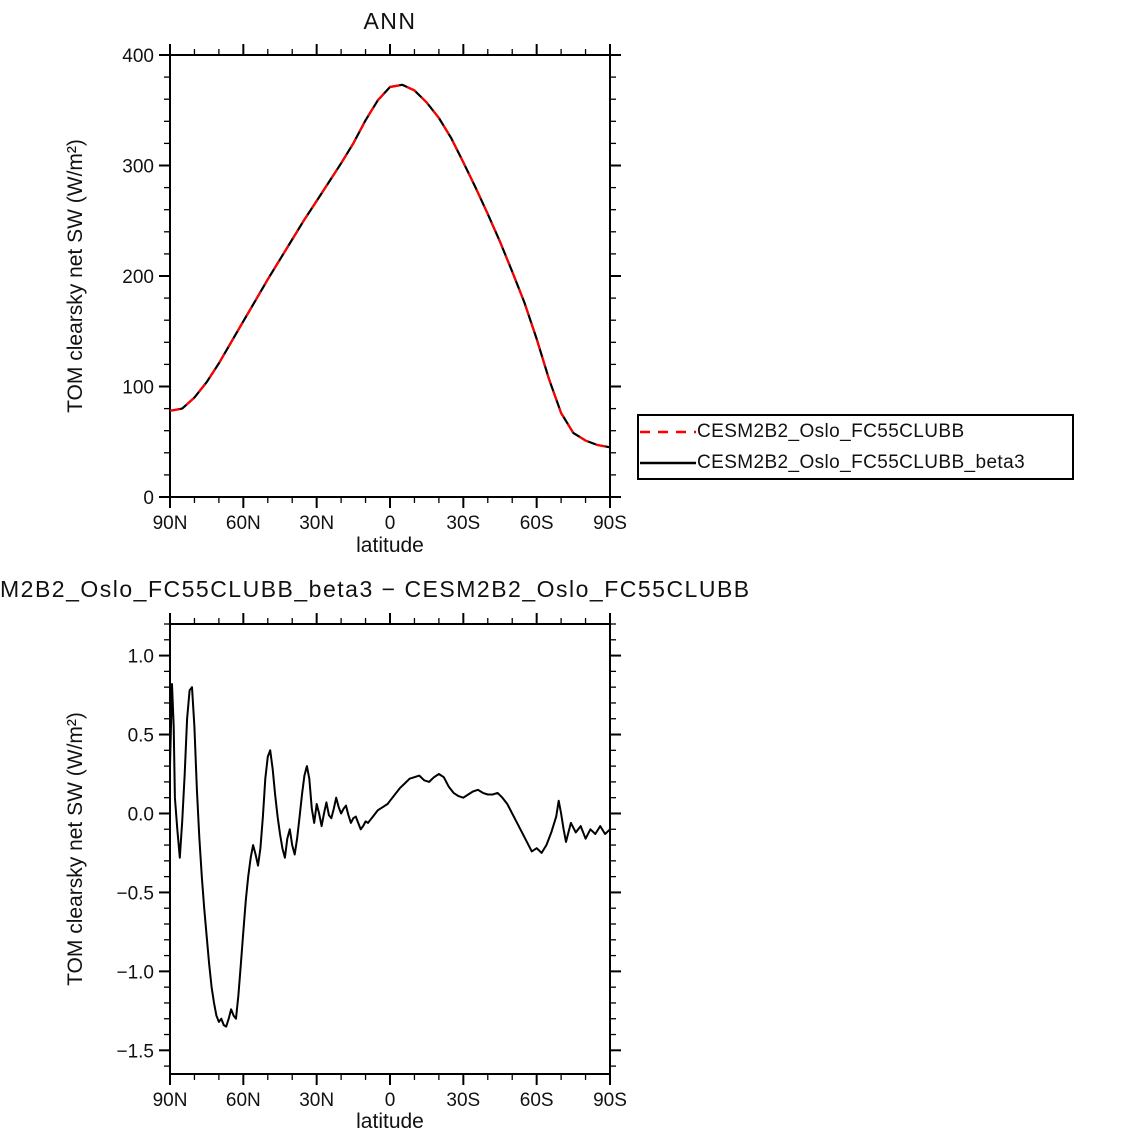  I want to click on legend-entry: CESM2B2_Oslo_FC55CLUBB, so click(855, 431).